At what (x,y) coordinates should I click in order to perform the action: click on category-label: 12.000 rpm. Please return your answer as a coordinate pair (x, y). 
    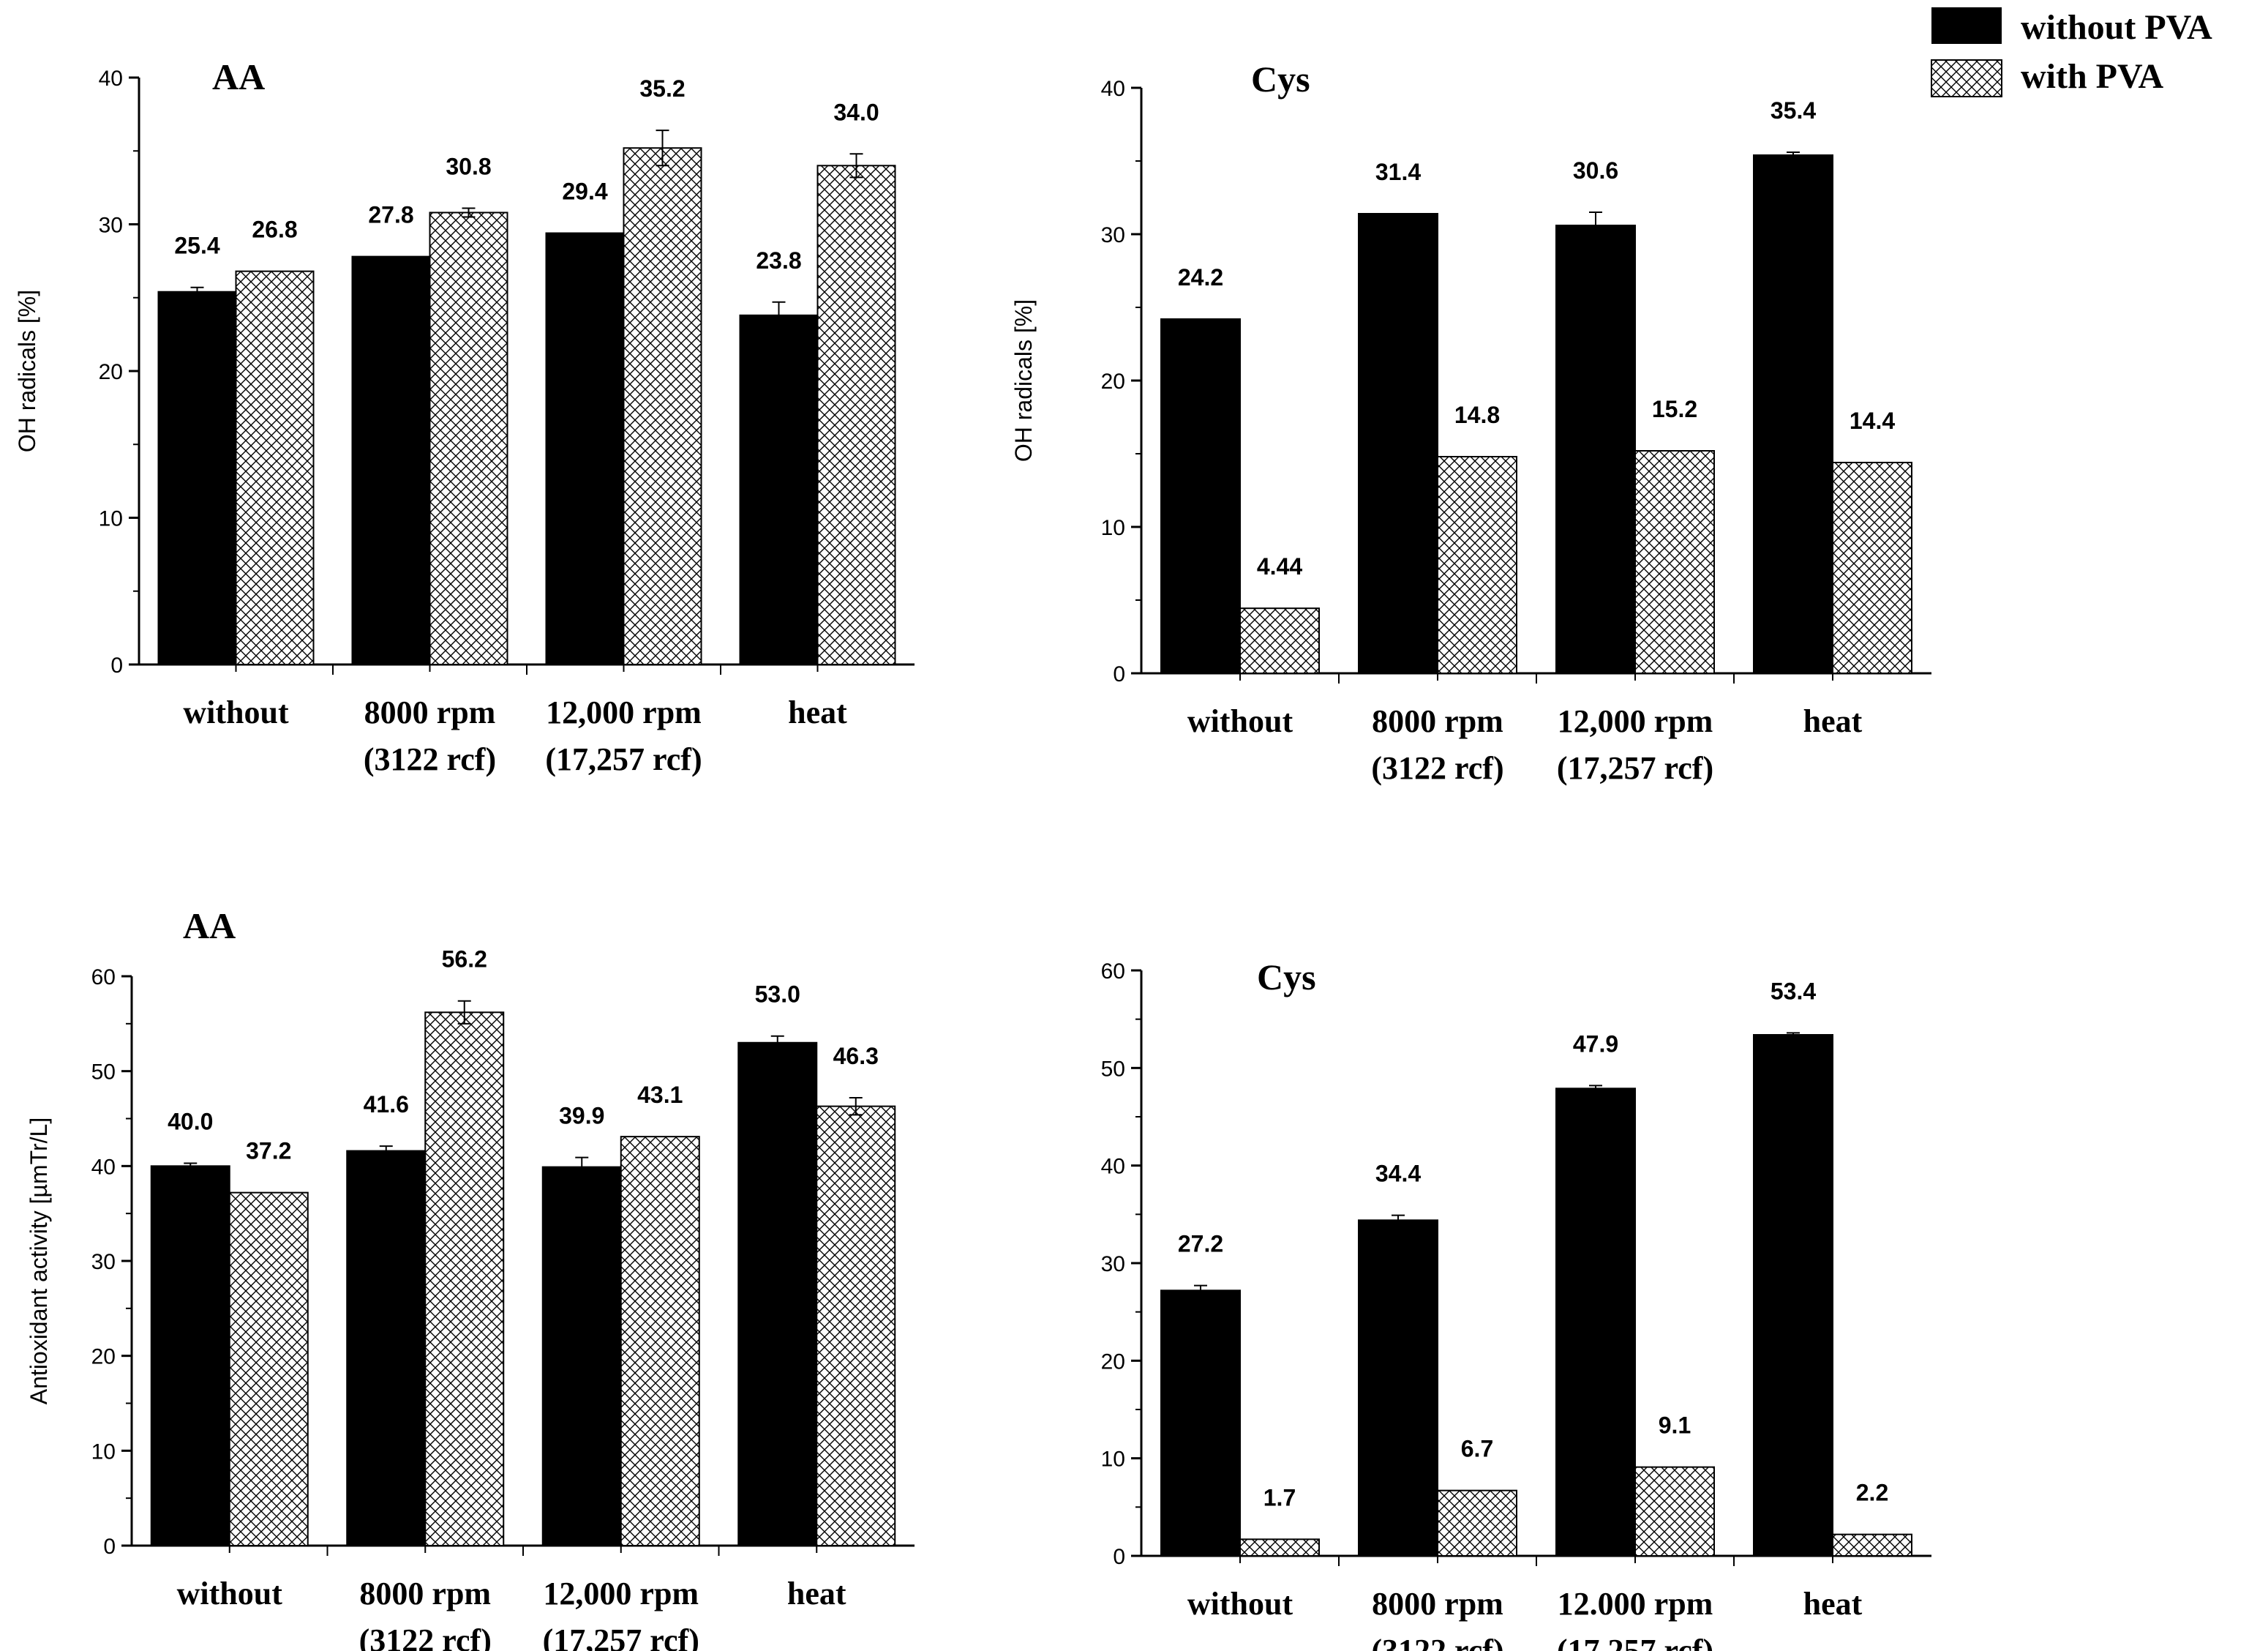
    Looking at the image, I should click on (1635, 1604).